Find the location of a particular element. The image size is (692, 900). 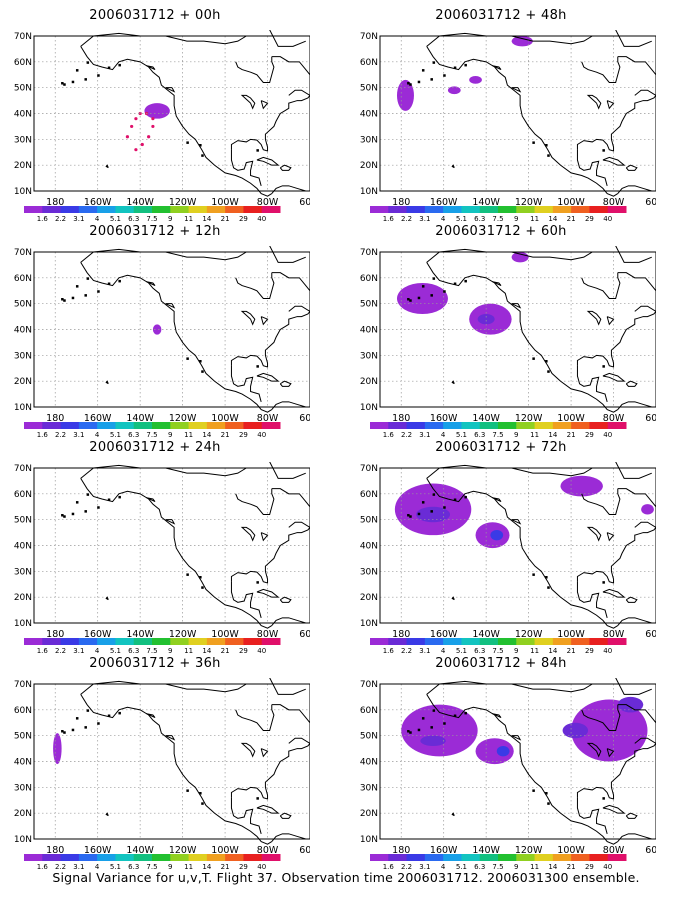

lat-label: 50N is located at coordinates (369, 89).